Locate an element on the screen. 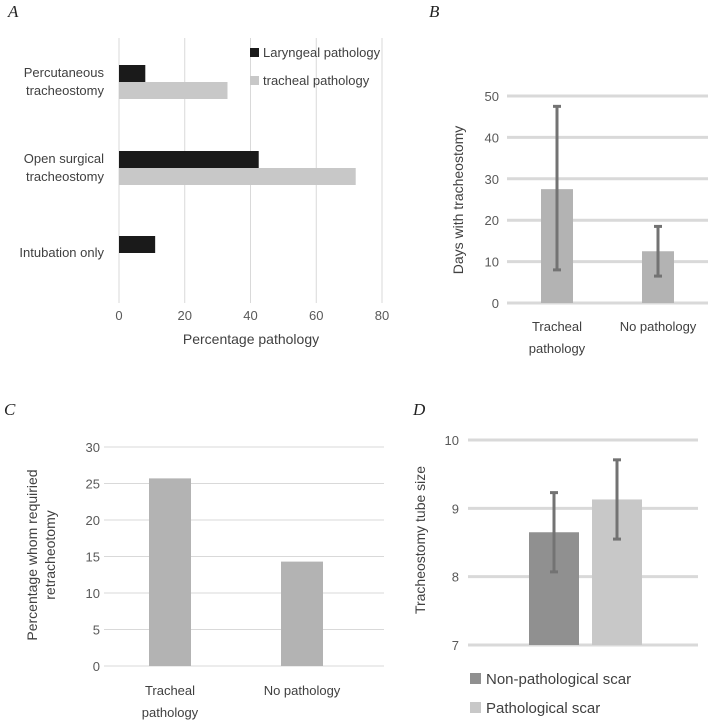 The width and height of the screenshot is (709, 720). panel-a-x-tick: 80 is located at coordinates (382, 315).